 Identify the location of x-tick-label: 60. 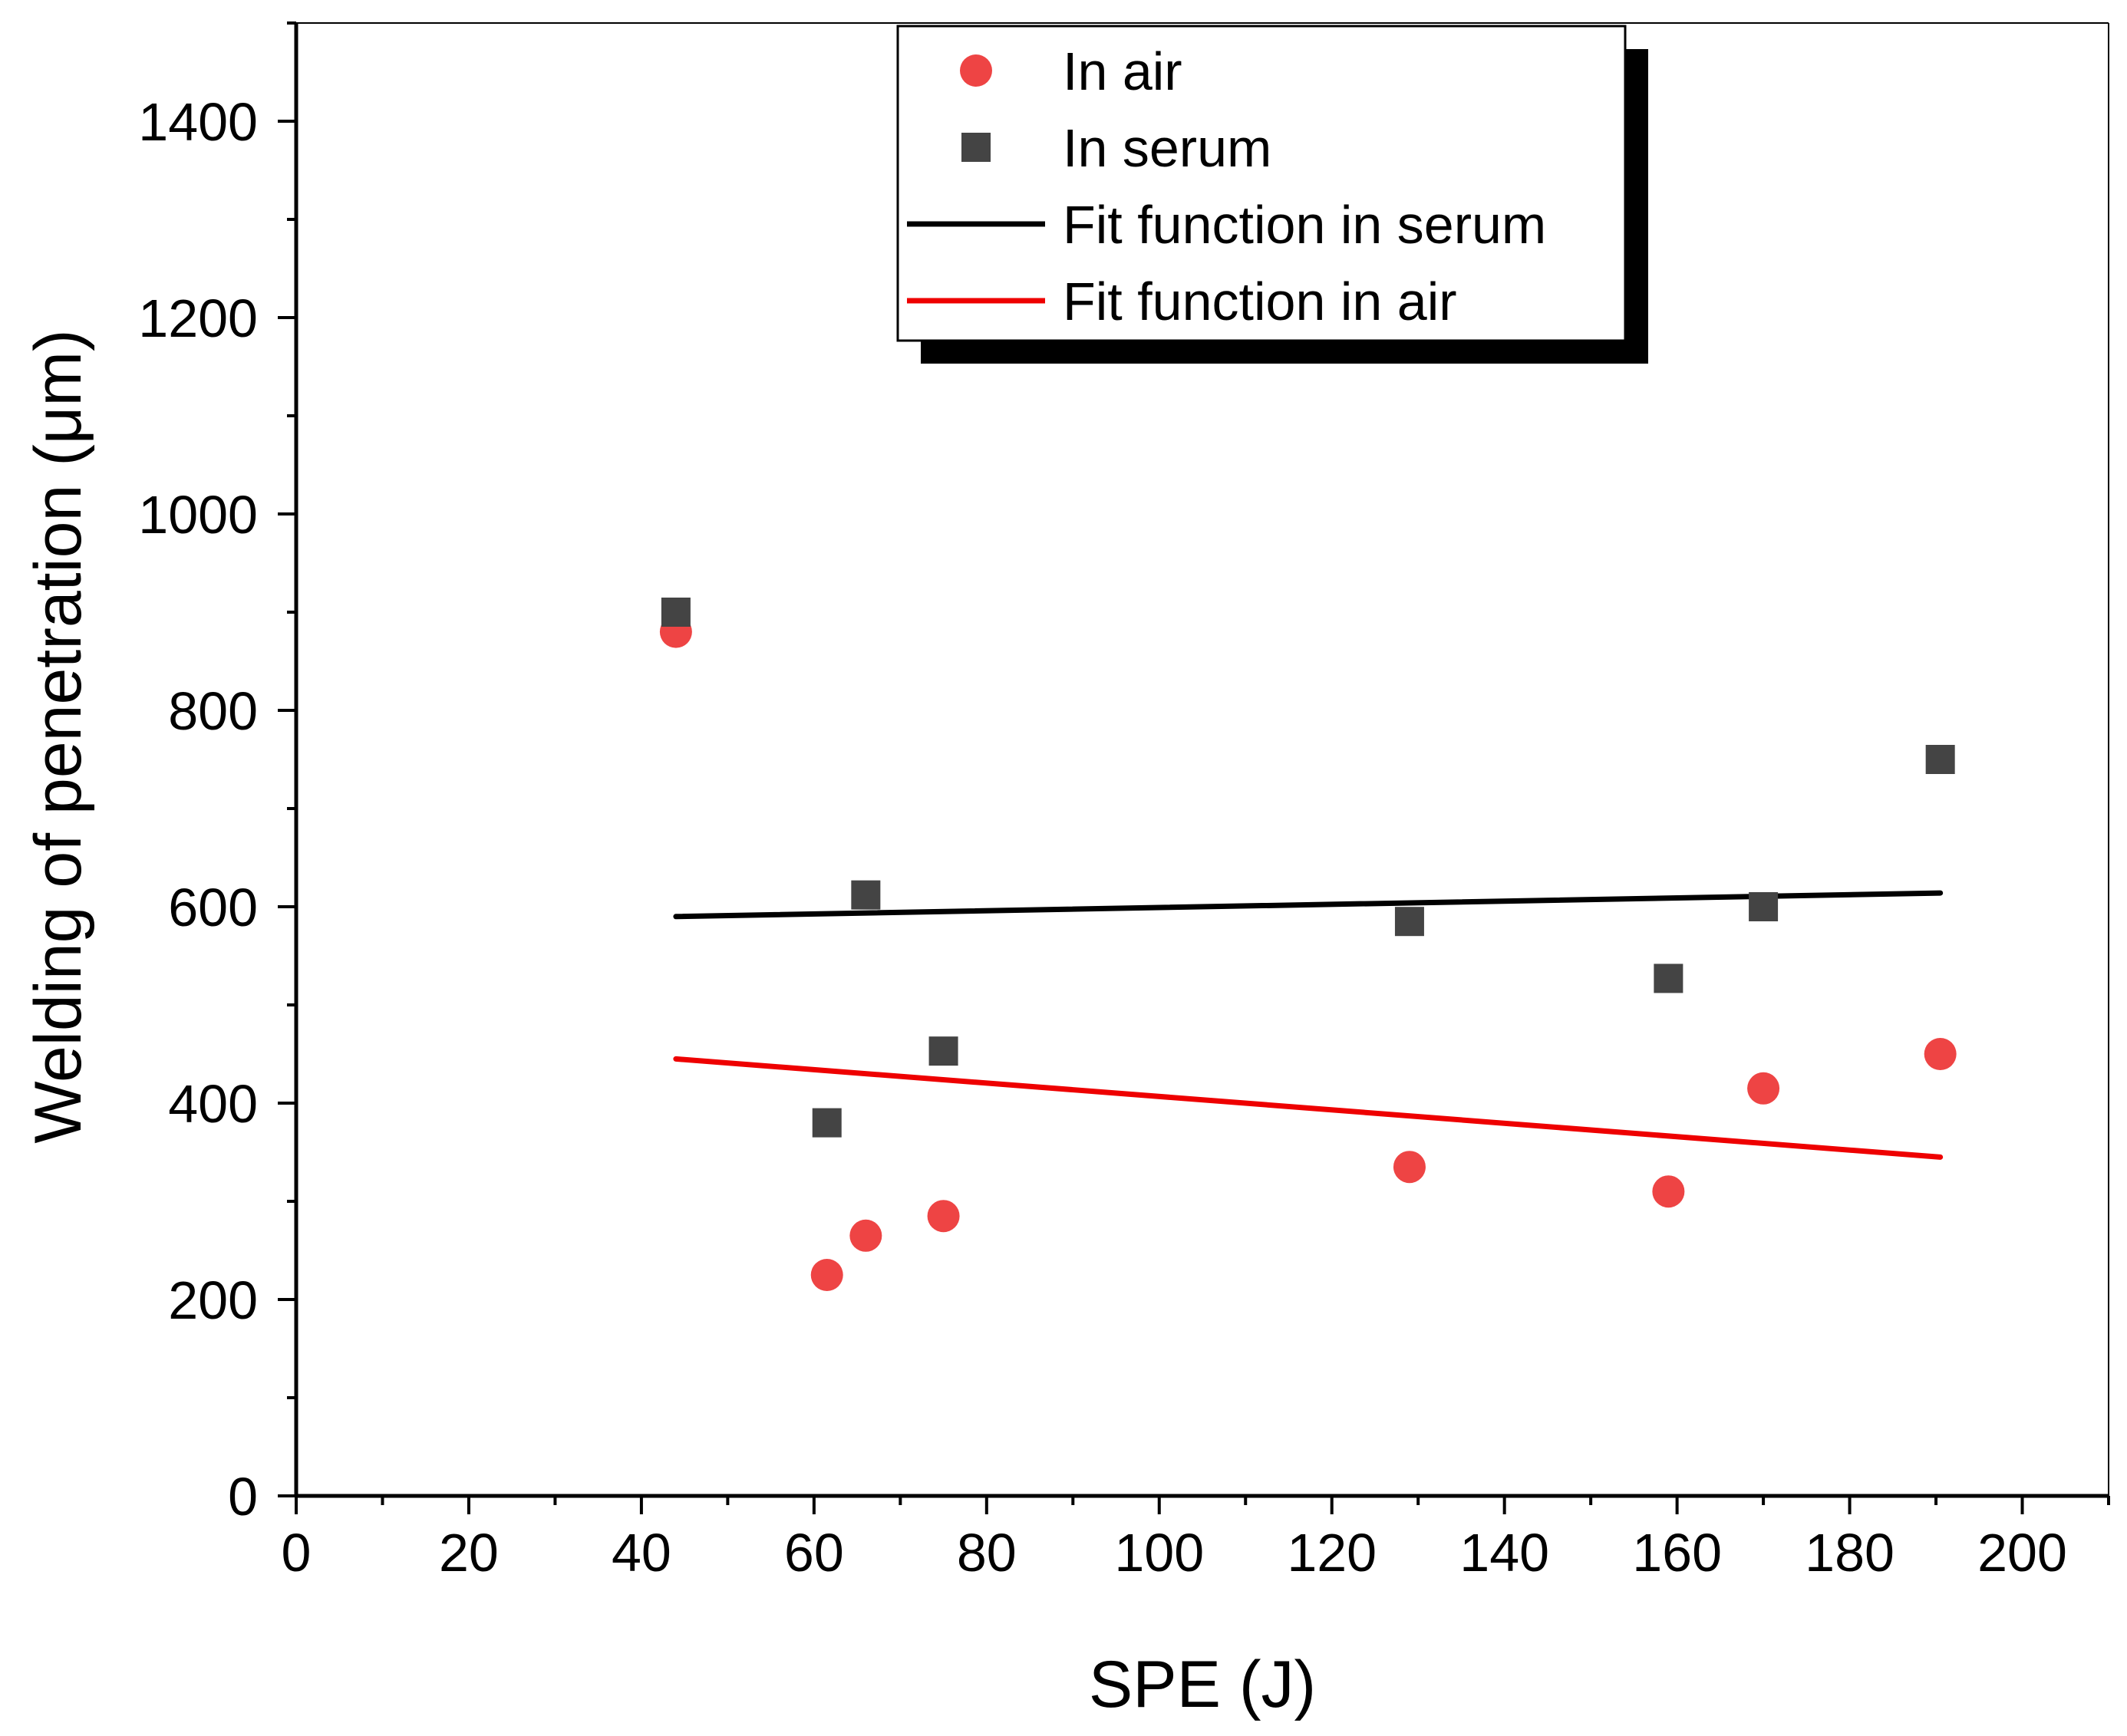
(814, 1553).